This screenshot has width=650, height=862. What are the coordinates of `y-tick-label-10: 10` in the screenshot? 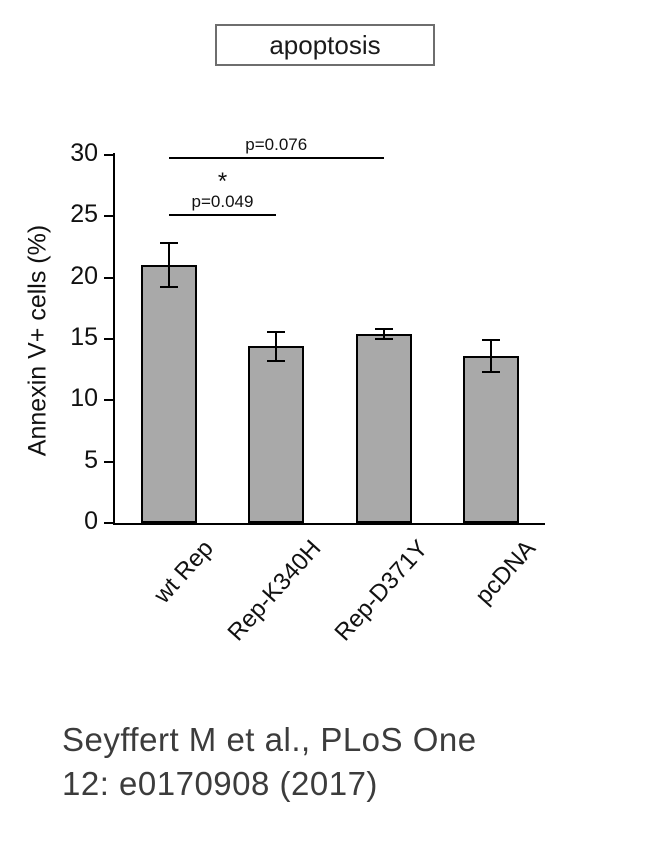 It's located at (84, 398).